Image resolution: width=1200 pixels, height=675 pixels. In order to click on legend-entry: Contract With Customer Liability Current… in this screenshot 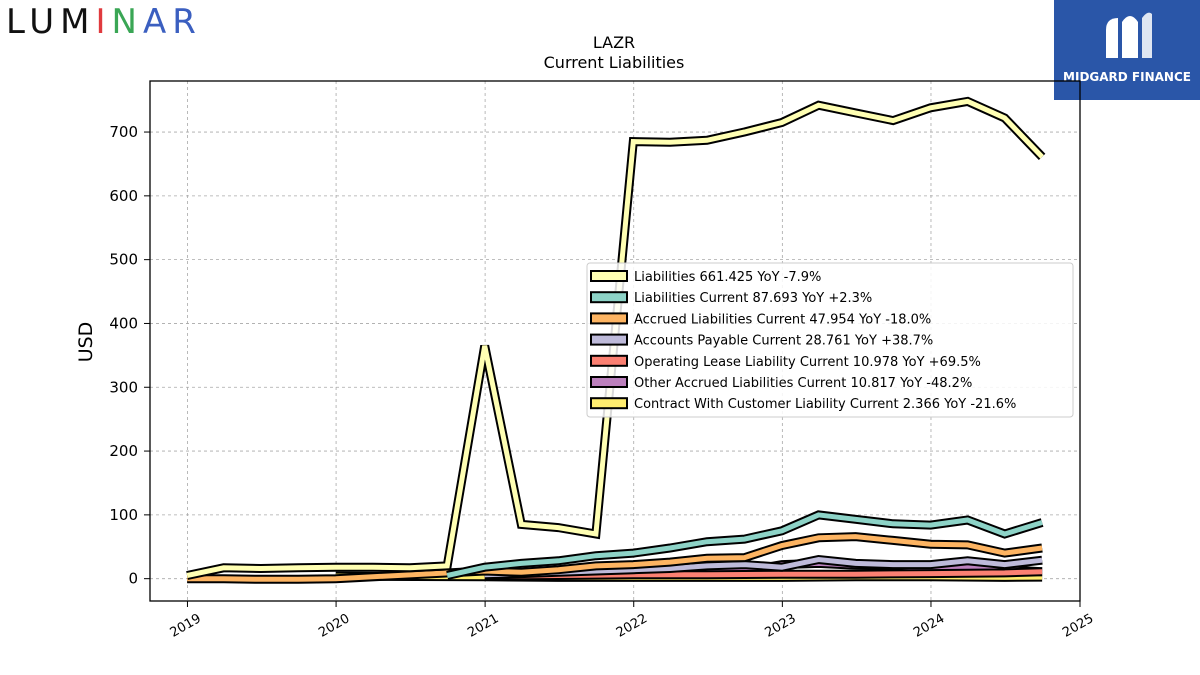, I will do `click(825, 404)`.